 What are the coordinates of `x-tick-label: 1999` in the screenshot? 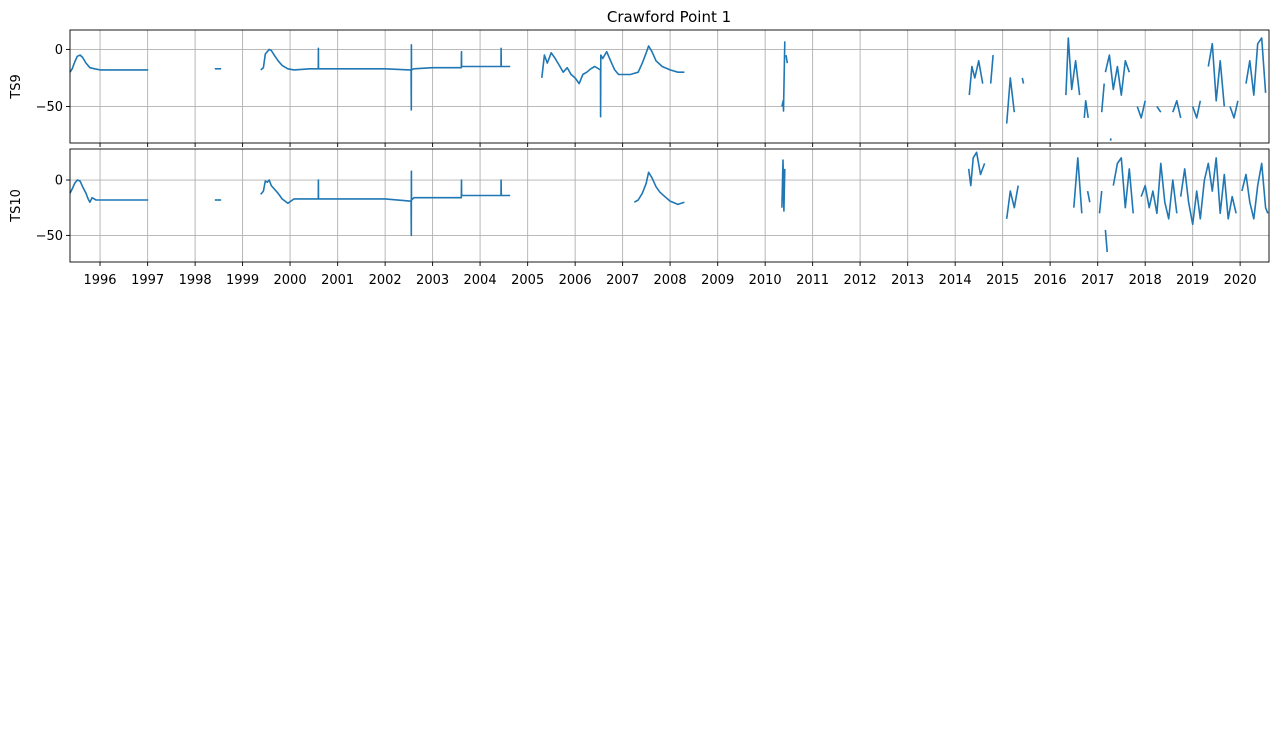 It's located at (242, 280).